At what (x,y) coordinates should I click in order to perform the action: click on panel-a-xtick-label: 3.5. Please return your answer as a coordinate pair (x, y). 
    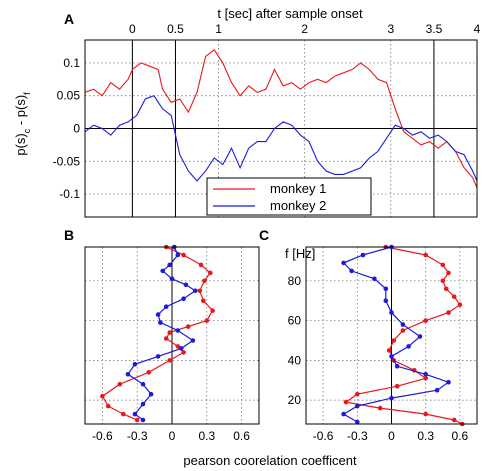
    Looking at the image, I should click on (434, 29).